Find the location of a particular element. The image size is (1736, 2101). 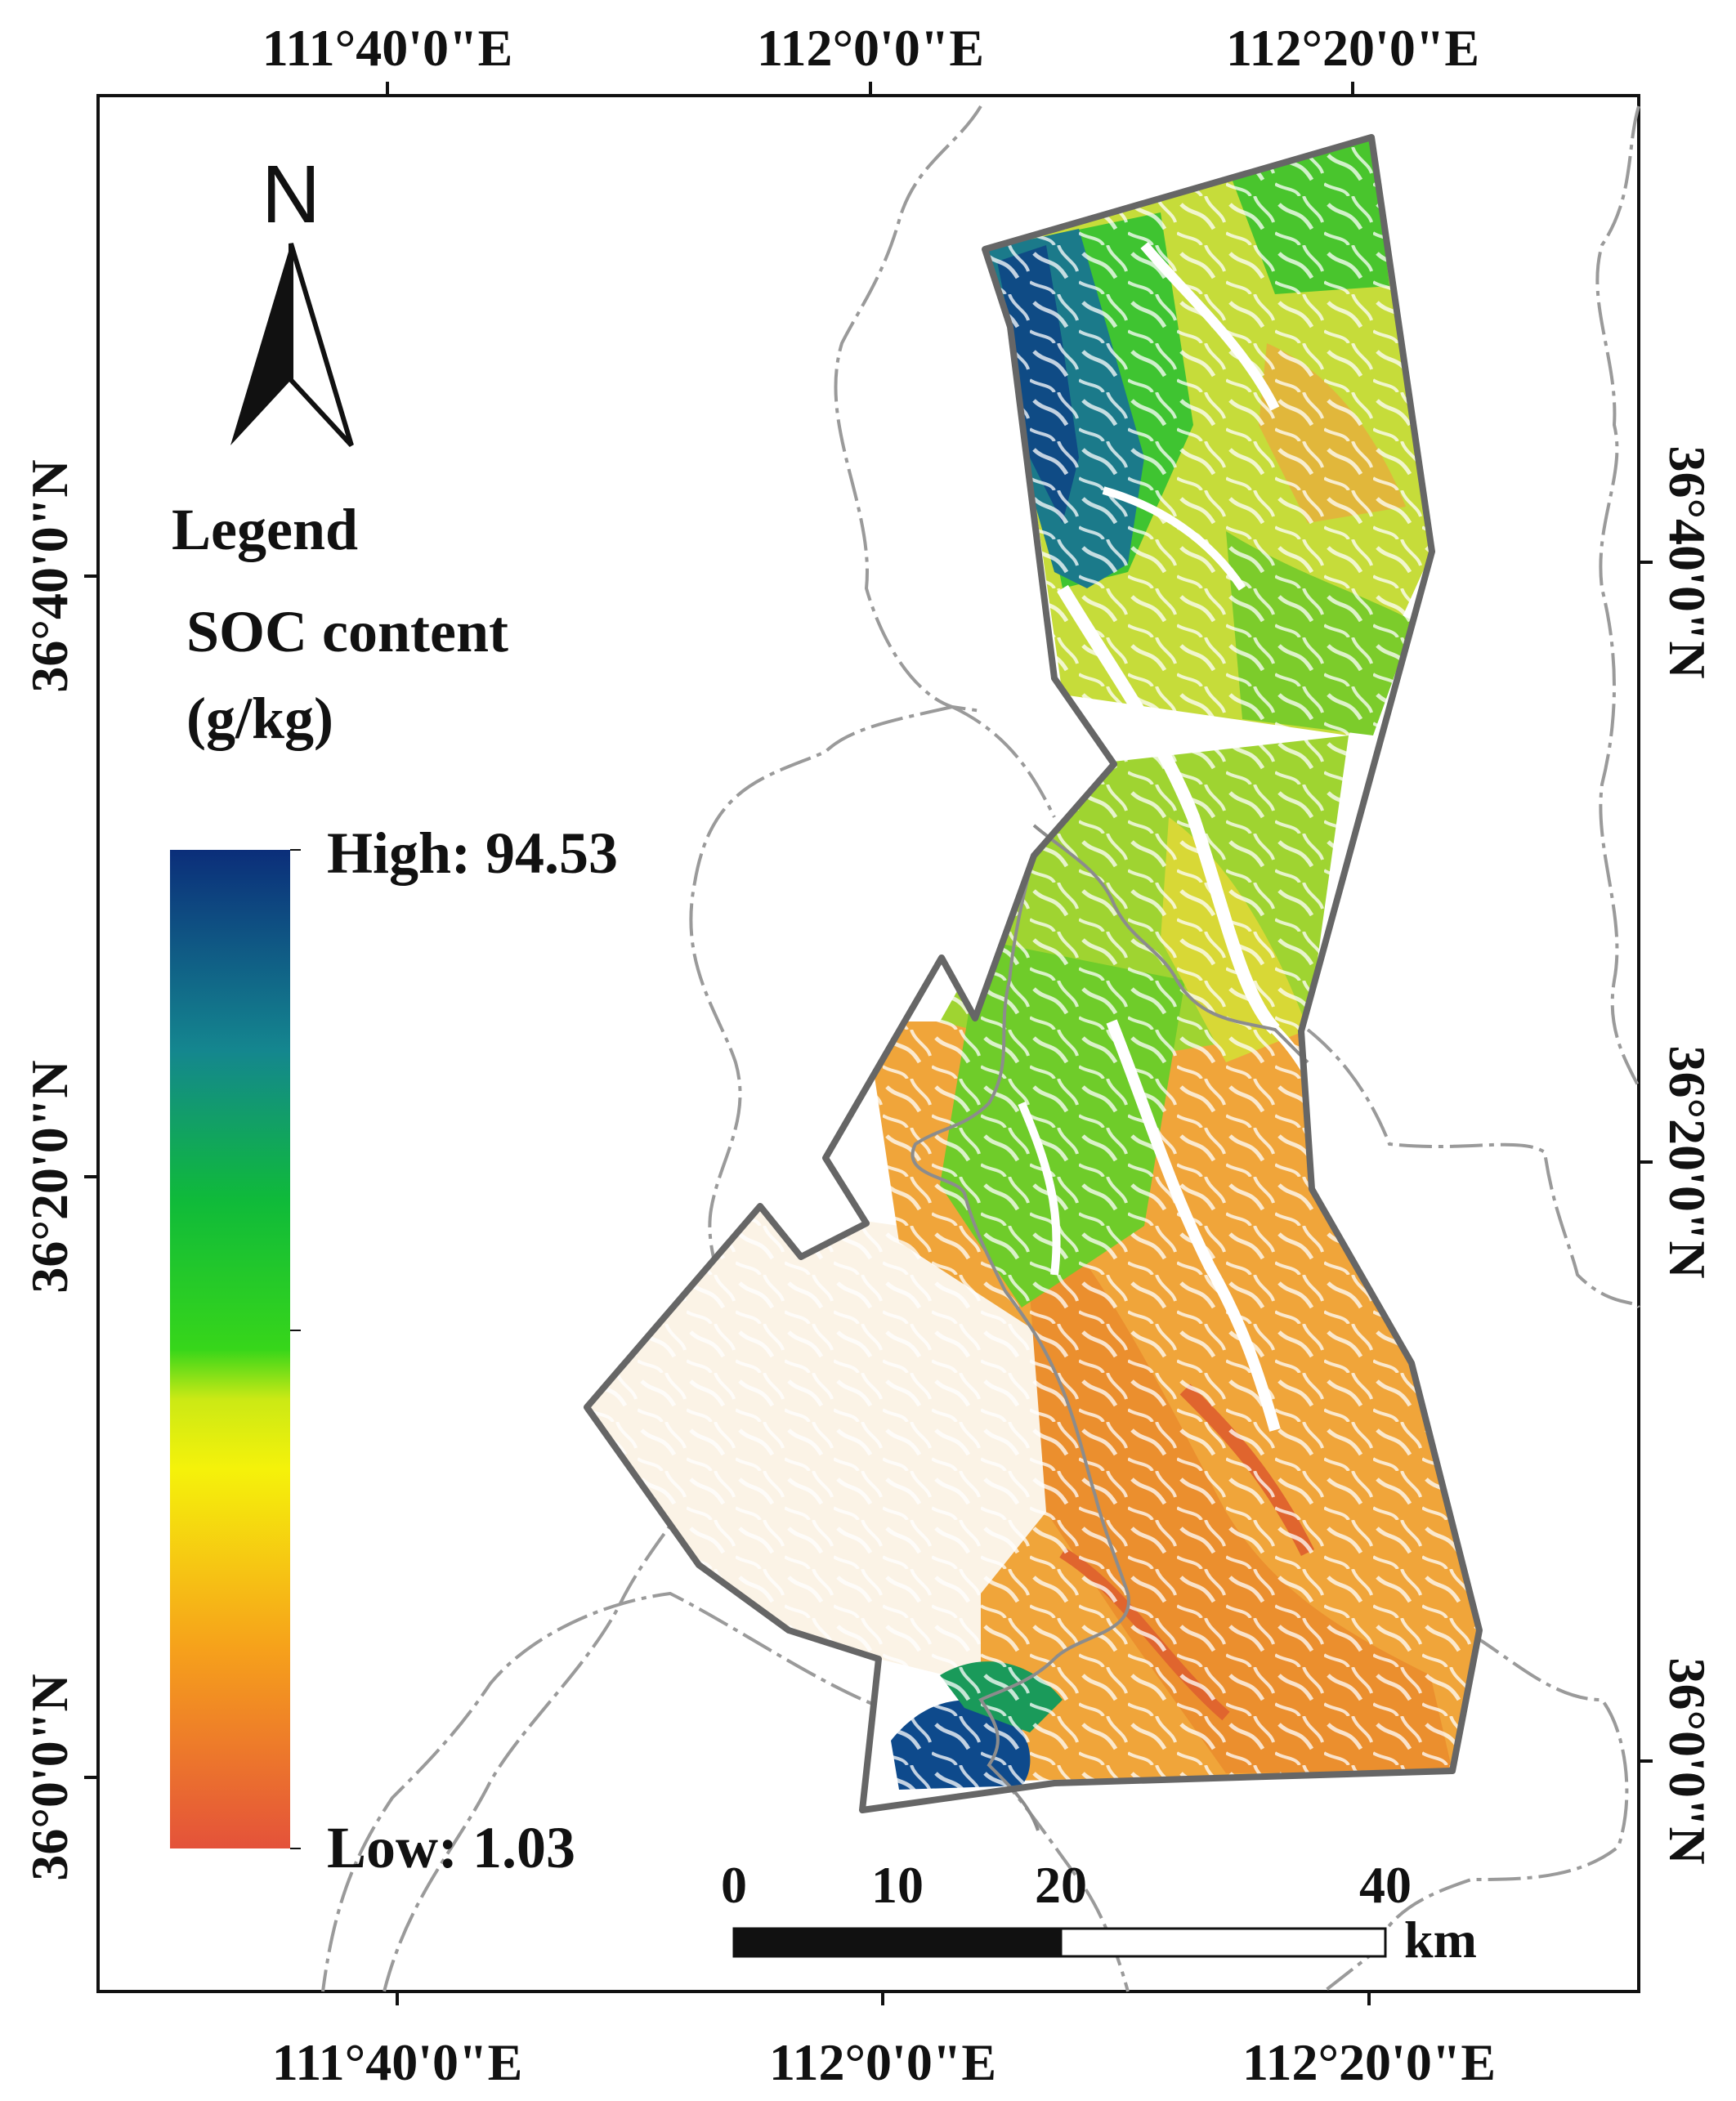

coord-top-1: 111°40'0"E is located at coordinates (387, 48).